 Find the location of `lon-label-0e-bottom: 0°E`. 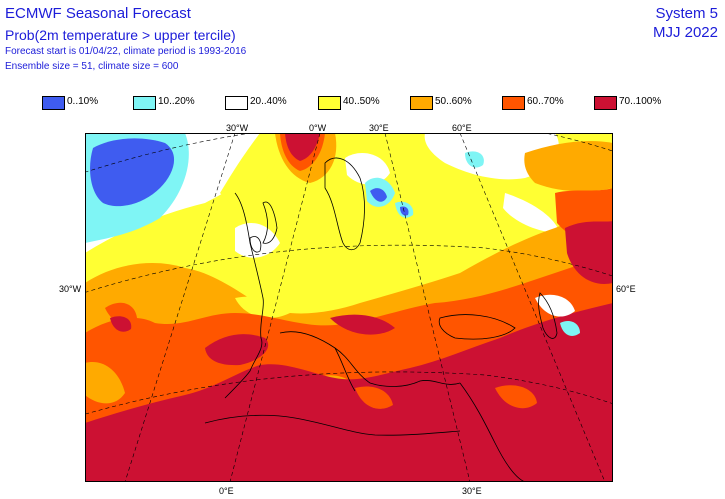

lon-label-0e-bottom: 0°E is located at coordinates (226, 491).